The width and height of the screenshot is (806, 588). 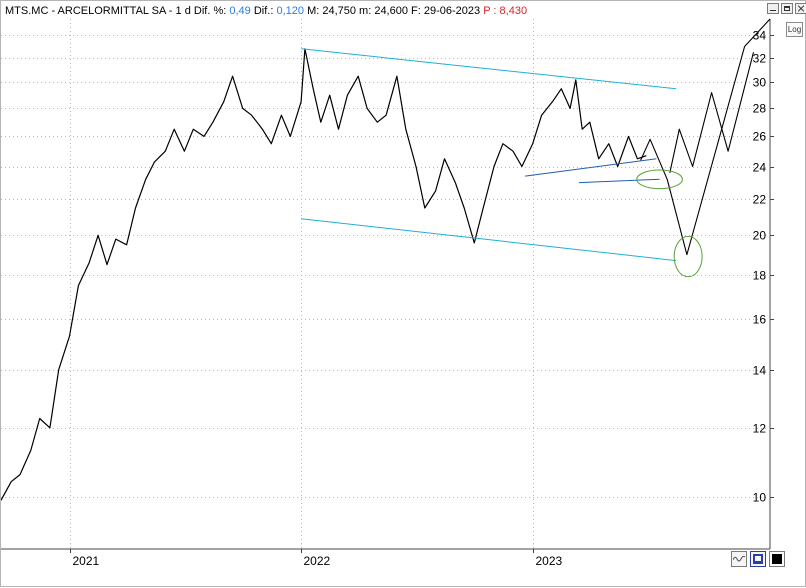 What do you see at coordinates (760, 200) in the screenshot?
I see `y-tick-label: 22` at bounding box center [760, 200].